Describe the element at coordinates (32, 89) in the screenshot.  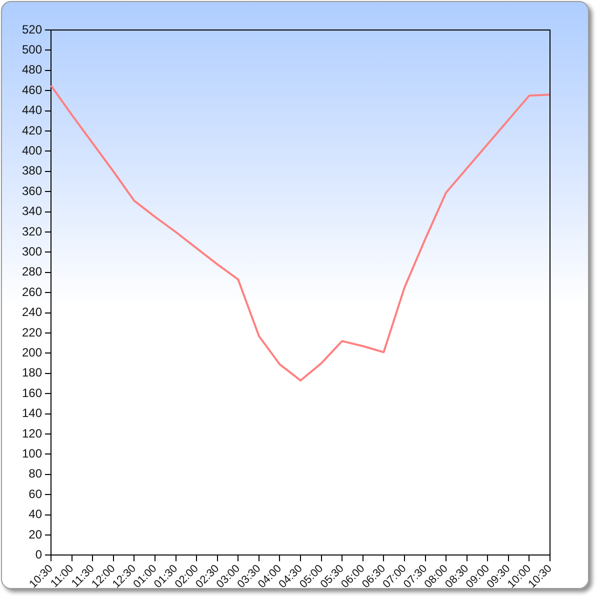
I see `y-tick-label: 460` at that location.